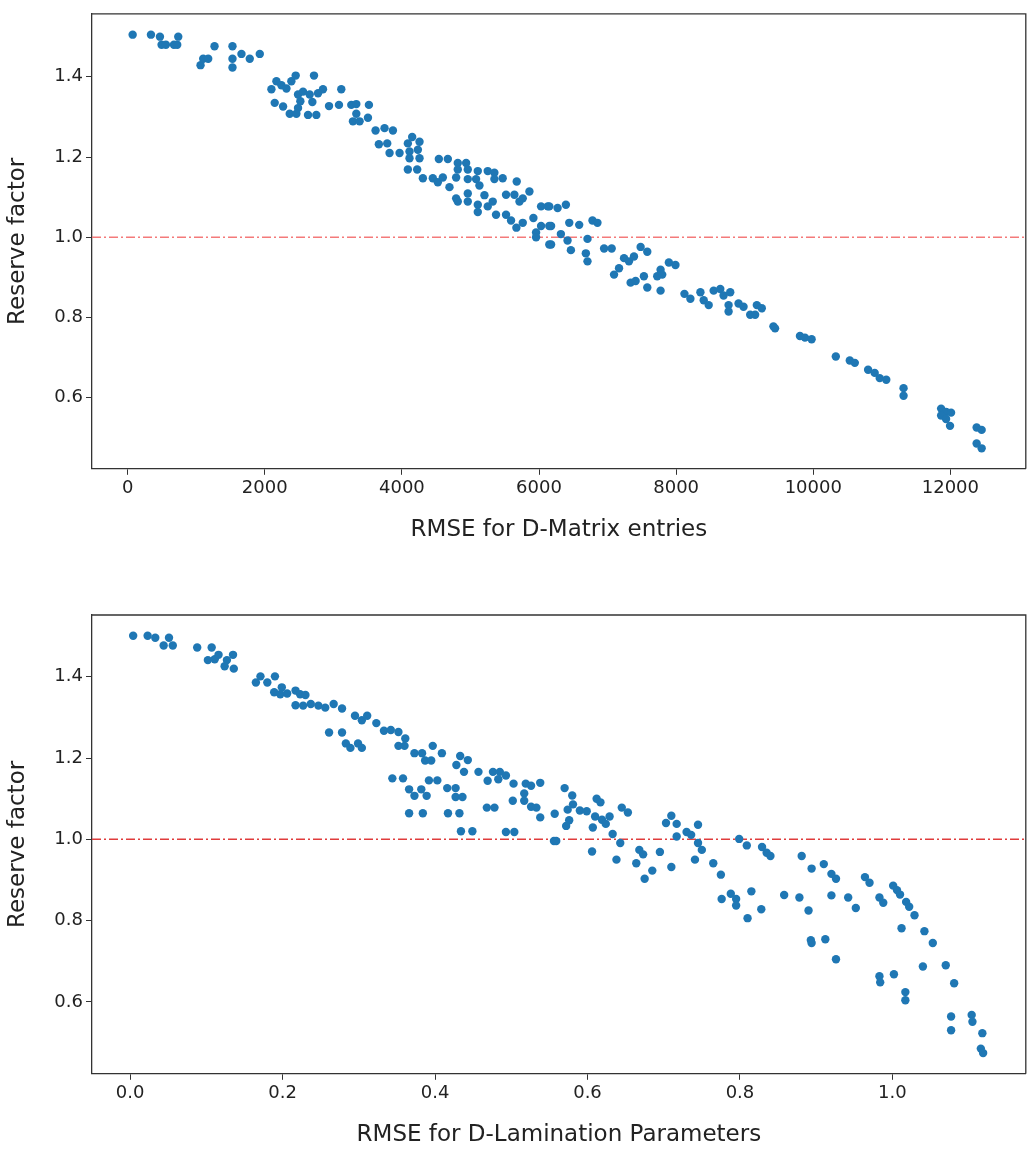  What do you see at coordinates (401, 487) in the screenshot?
I see `x-tick-label: 4000` at bounding box center [401, 487].